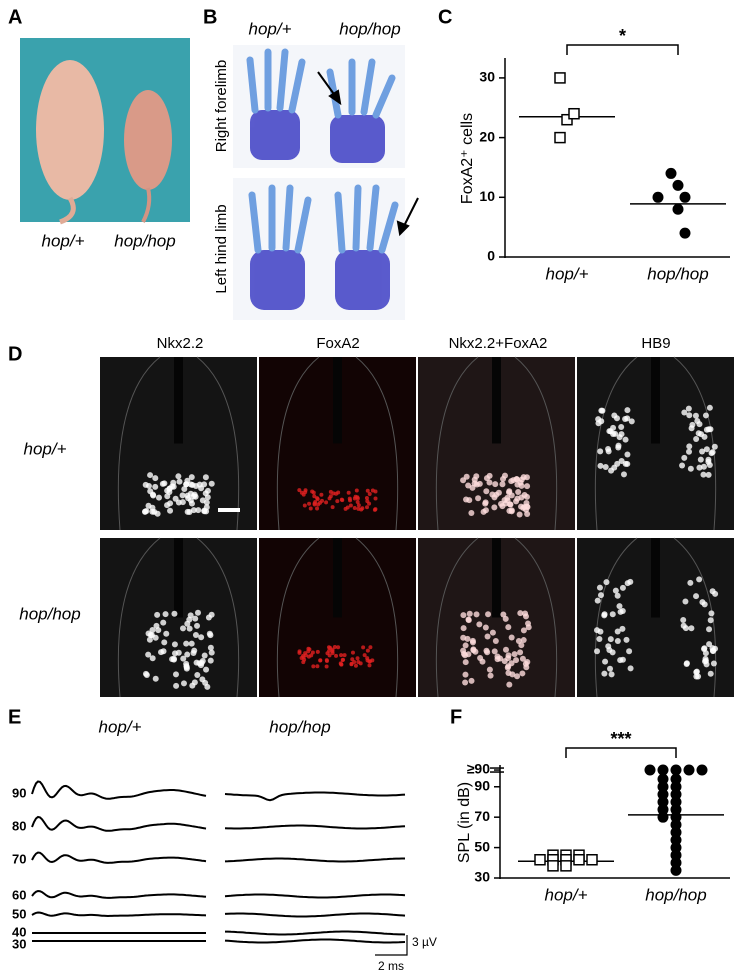 The height and width of the screenshot is (980, 740). What do you see at coordinates (221, 106) in the screenshot?
I see `row-label: Right forelimb` at bounding box center [221, 106].